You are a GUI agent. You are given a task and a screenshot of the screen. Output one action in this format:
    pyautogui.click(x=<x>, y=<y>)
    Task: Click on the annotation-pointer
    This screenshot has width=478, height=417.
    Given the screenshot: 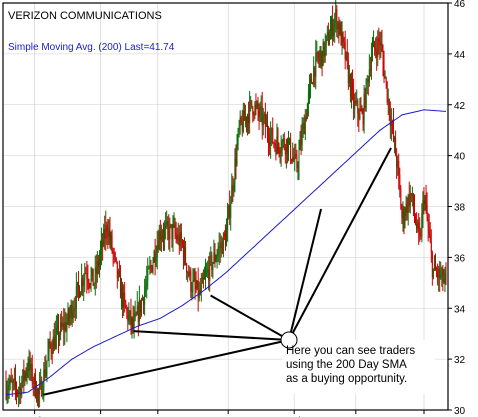 What is the action you would take?
    pyautogui.click(x=305, y=274)
    